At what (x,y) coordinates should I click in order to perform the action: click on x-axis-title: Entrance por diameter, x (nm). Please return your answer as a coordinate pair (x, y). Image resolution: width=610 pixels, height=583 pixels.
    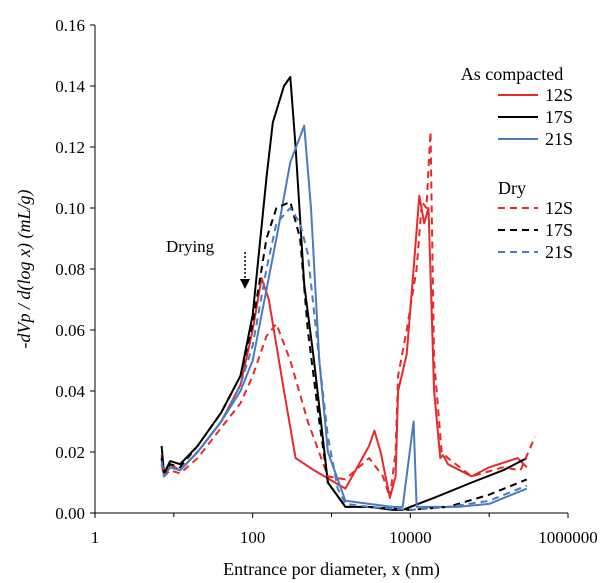
    Looking at the image, I should click on (331, 569).